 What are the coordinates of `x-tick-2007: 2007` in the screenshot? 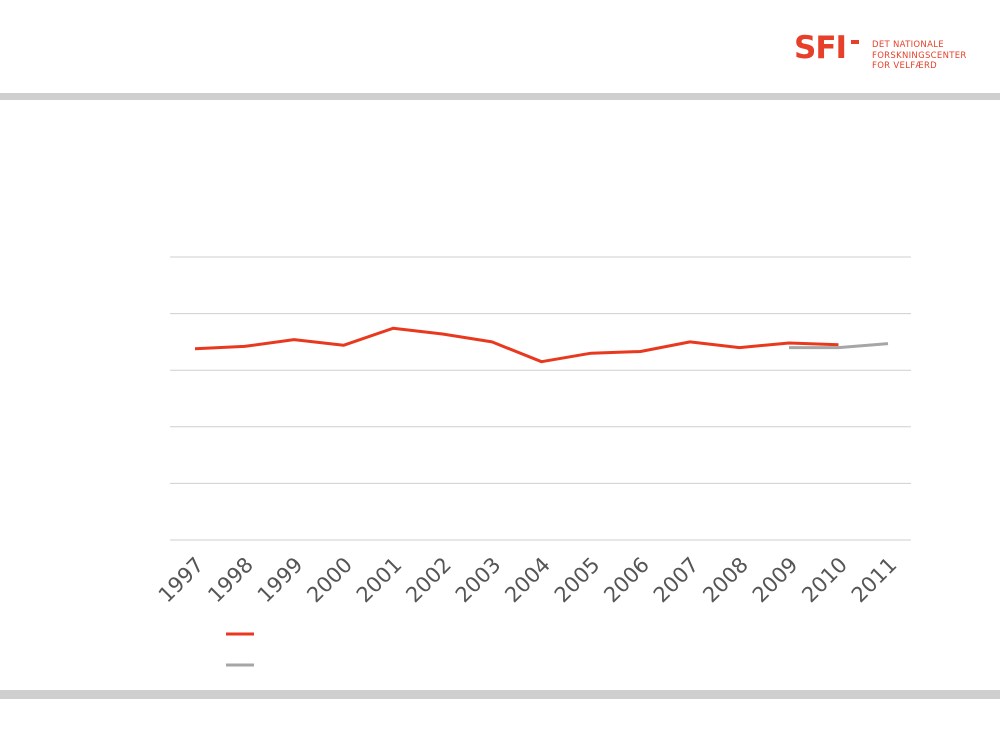 It's located at (676, 580).